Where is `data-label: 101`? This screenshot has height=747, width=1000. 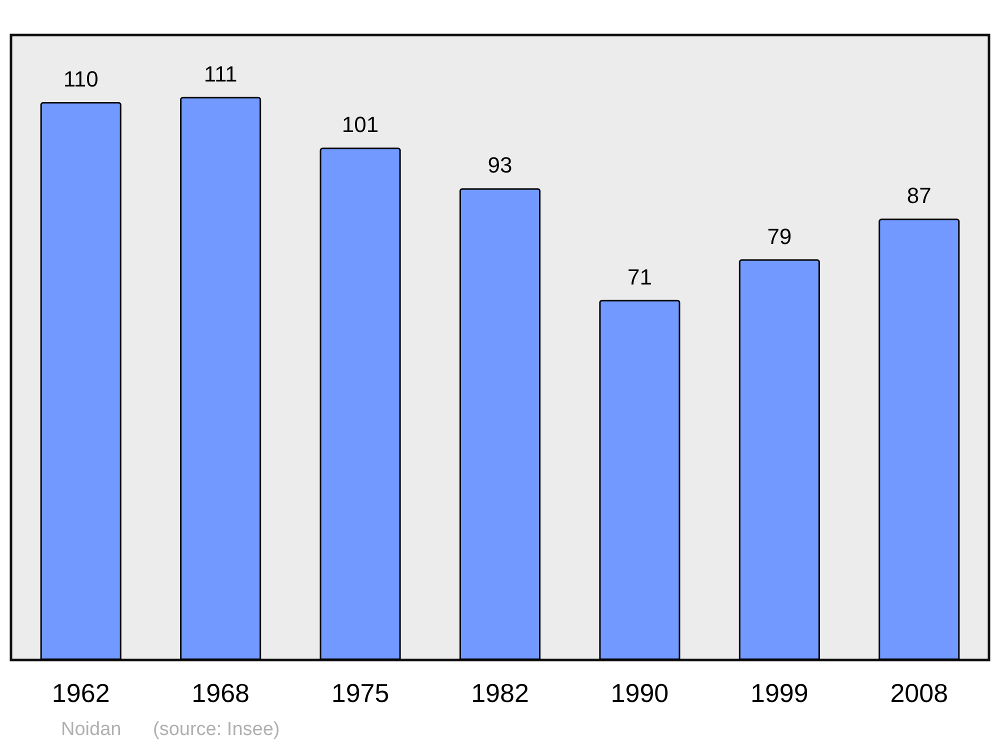 data-label: 101 is located at coordinates (360, 125).